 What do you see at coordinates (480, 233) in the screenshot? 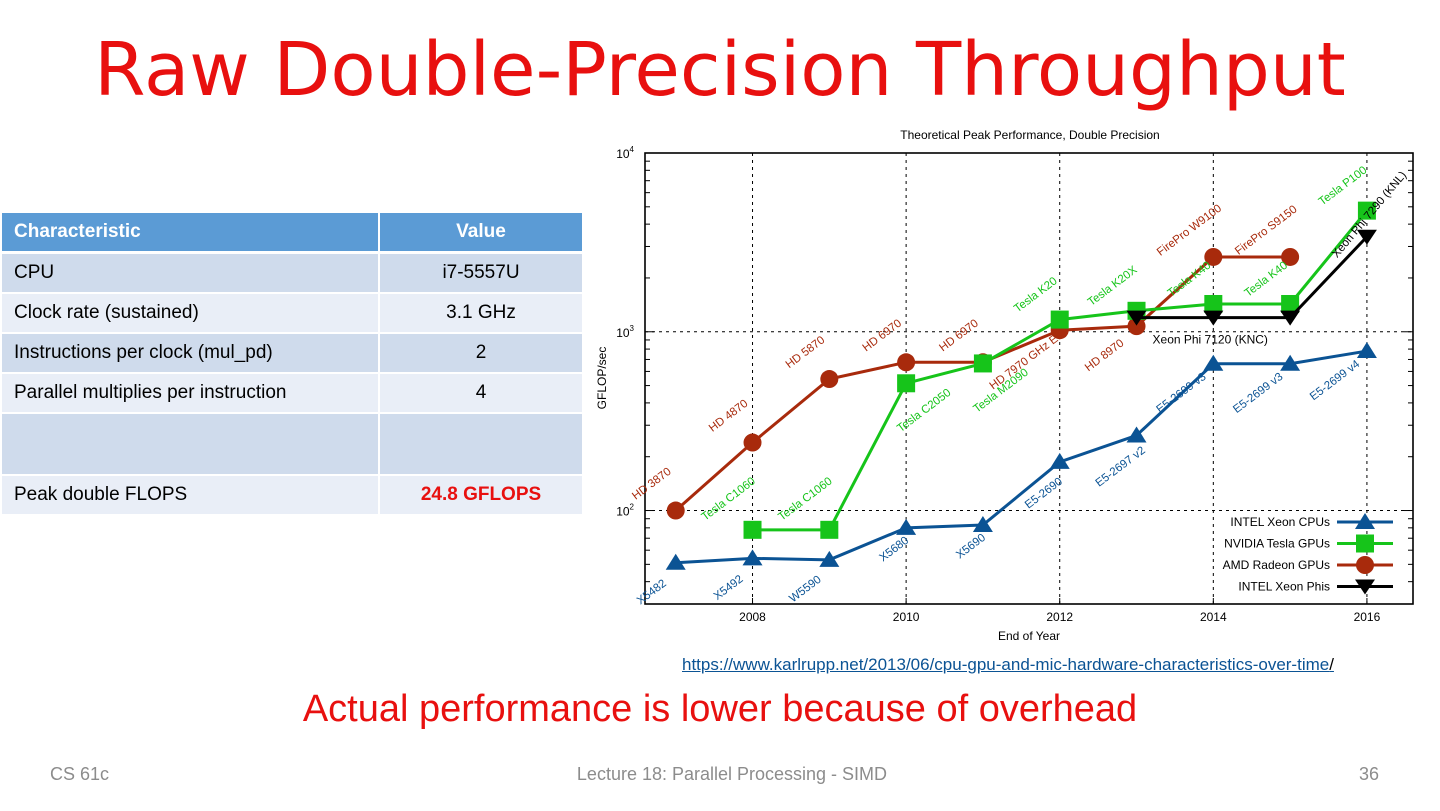
I see `header-value: Value` at bounding box center [480, 233].